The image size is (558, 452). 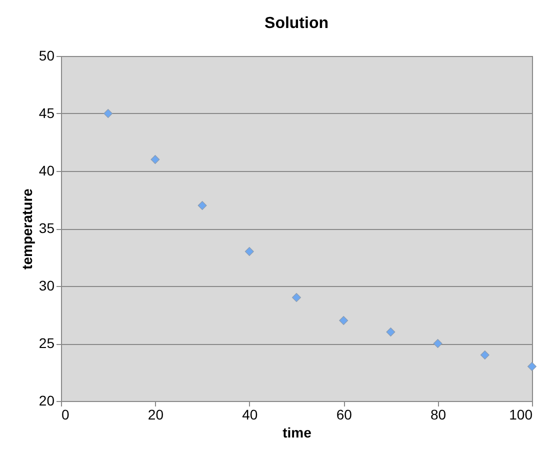 What do you see at coordinates (46, 56) in the screenshot?
I see `y-tick-label: 50` at bounding box center [46, 56].